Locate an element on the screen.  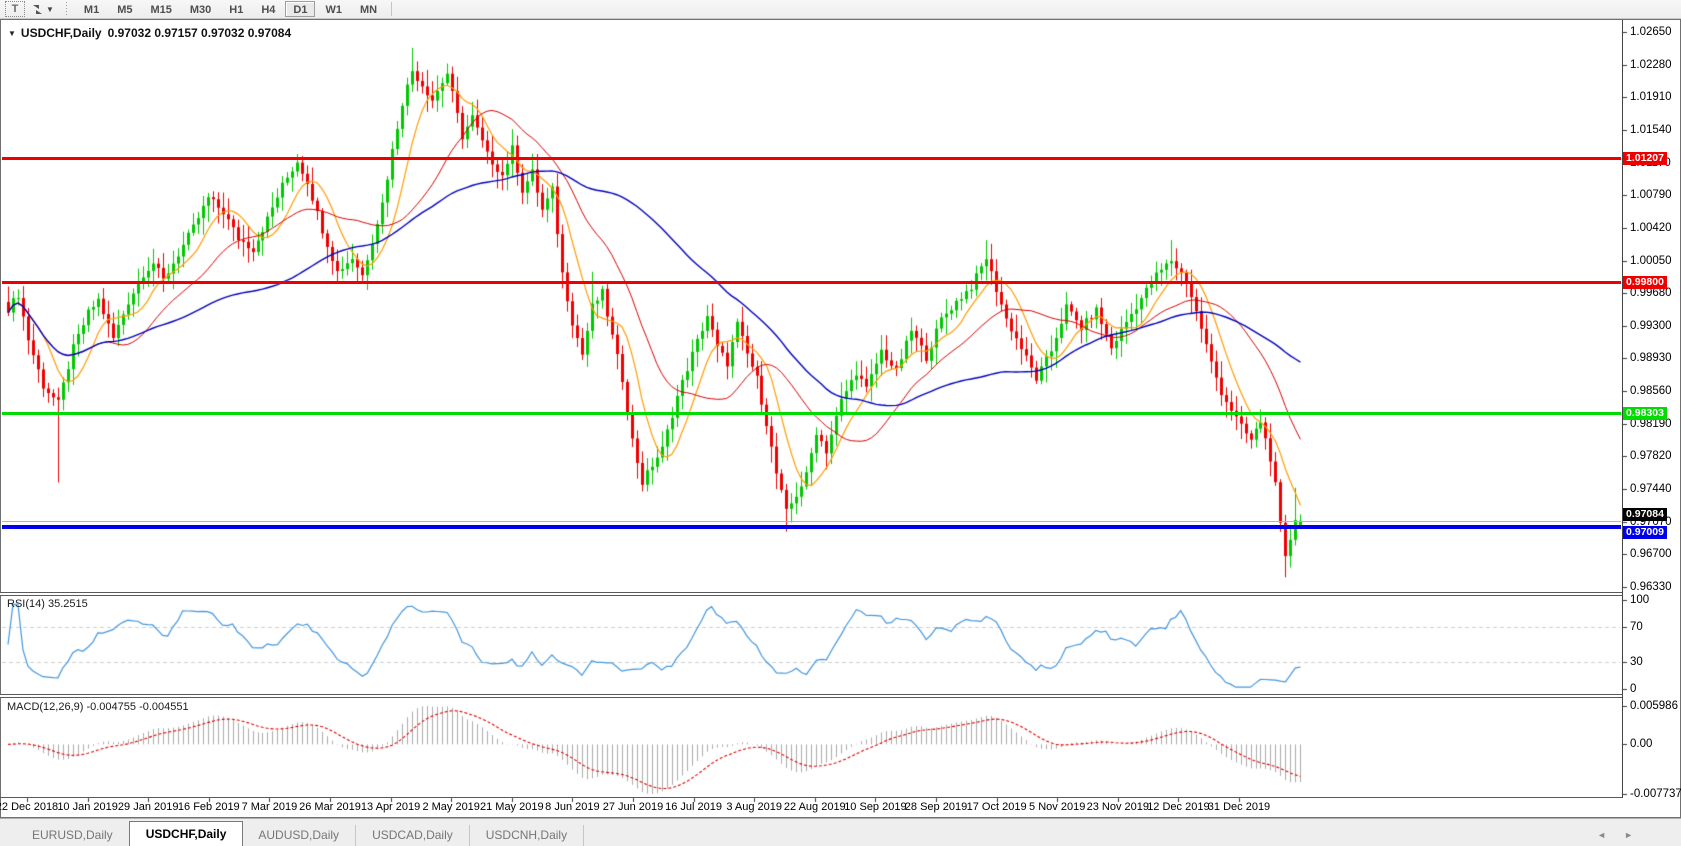
rsi-axis-tick-70: 70 is located at coordinates (1636, 626).